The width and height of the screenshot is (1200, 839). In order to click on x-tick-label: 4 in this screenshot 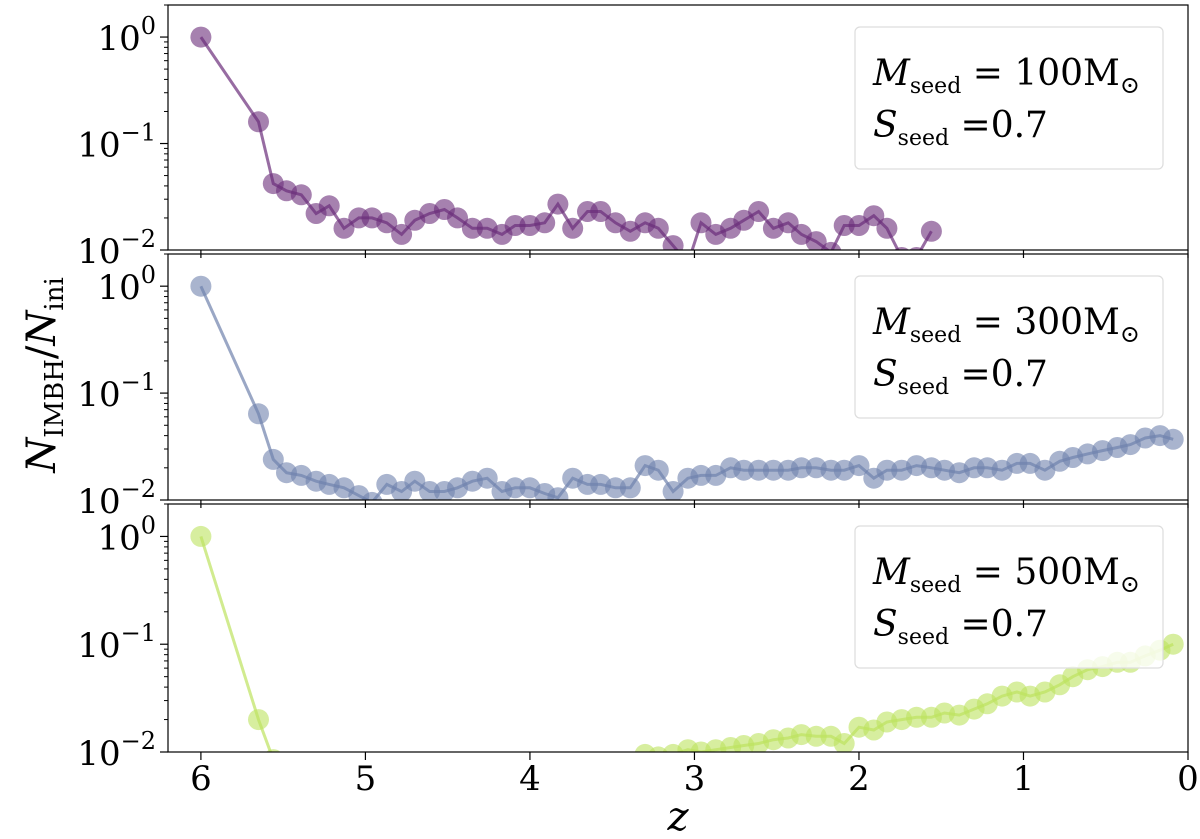, I will do `click(530, 779)`.